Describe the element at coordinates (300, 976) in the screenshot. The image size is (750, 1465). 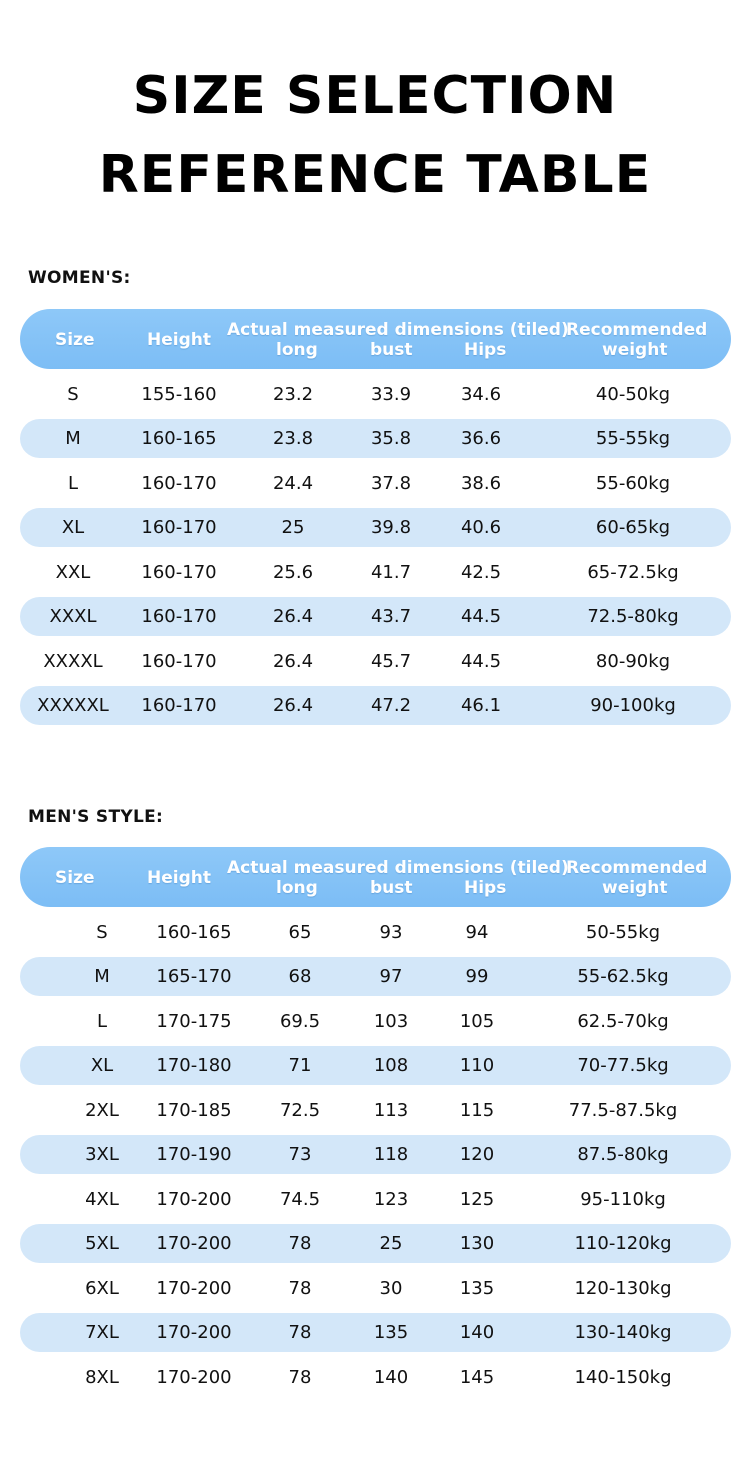
I see `cell-long: 68` at that location.